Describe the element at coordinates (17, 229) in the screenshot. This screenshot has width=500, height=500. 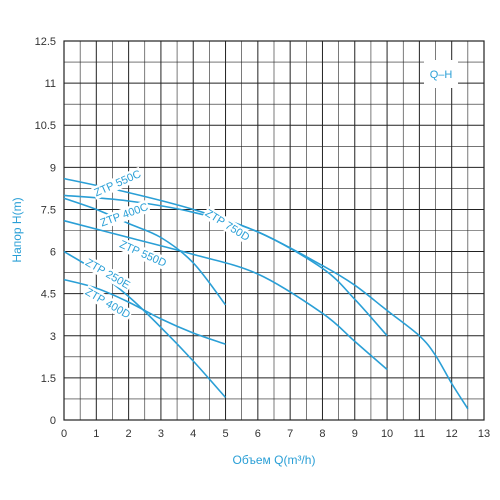
I see `y-axis-label: Напор H(m)` at that location.